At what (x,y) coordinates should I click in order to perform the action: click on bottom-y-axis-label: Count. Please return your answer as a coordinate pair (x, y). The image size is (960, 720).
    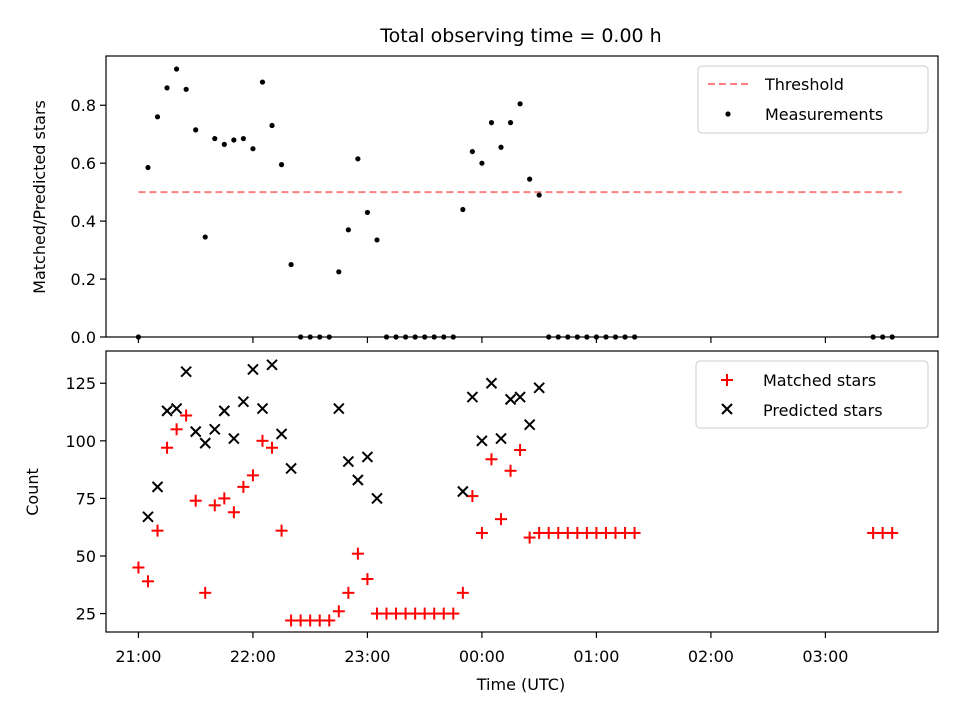
    Looking at the image, I should click on (32, 492).